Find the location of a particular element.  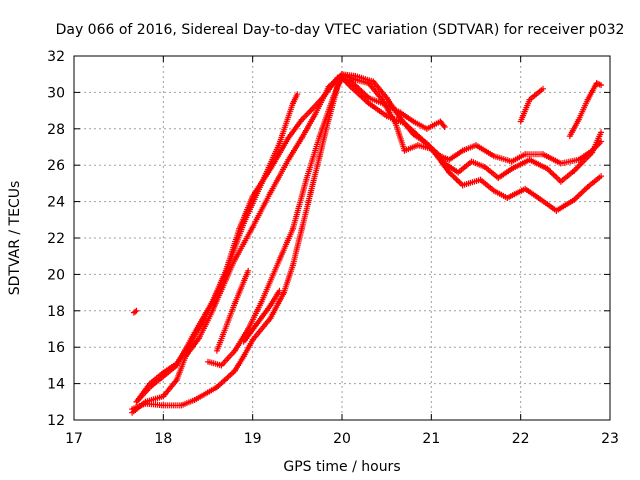

y-tick-labels: 12 14 16 18 20 22 24 26 28 30 32 is located at coordinates (56, 239).